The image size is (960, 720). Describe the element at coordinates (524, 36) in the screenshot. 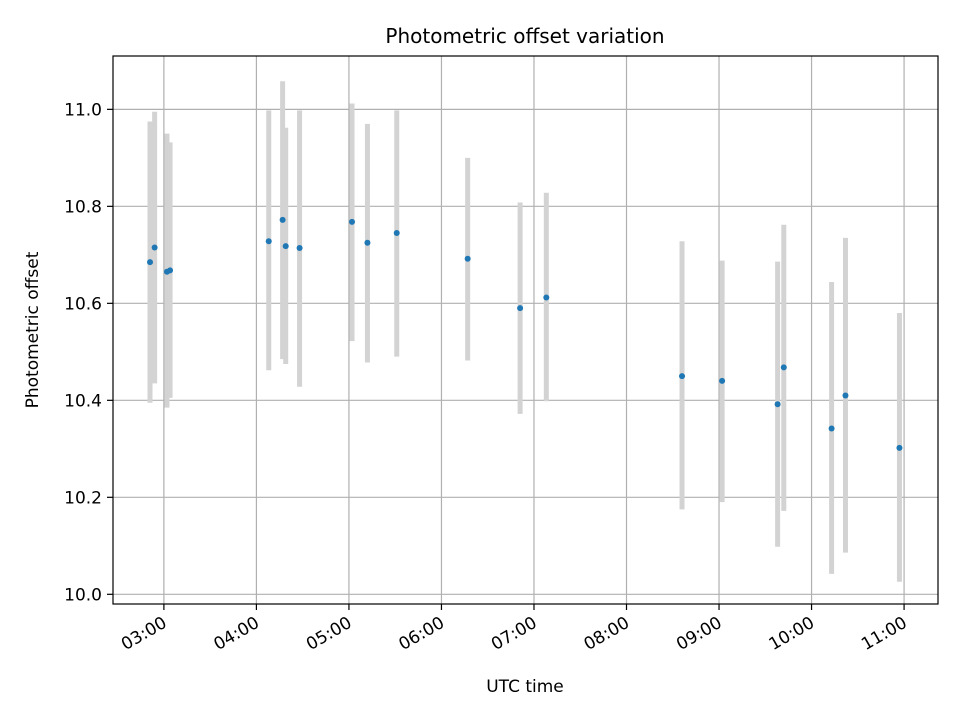

I see `chart-title: Photometric offset variation` at that location.